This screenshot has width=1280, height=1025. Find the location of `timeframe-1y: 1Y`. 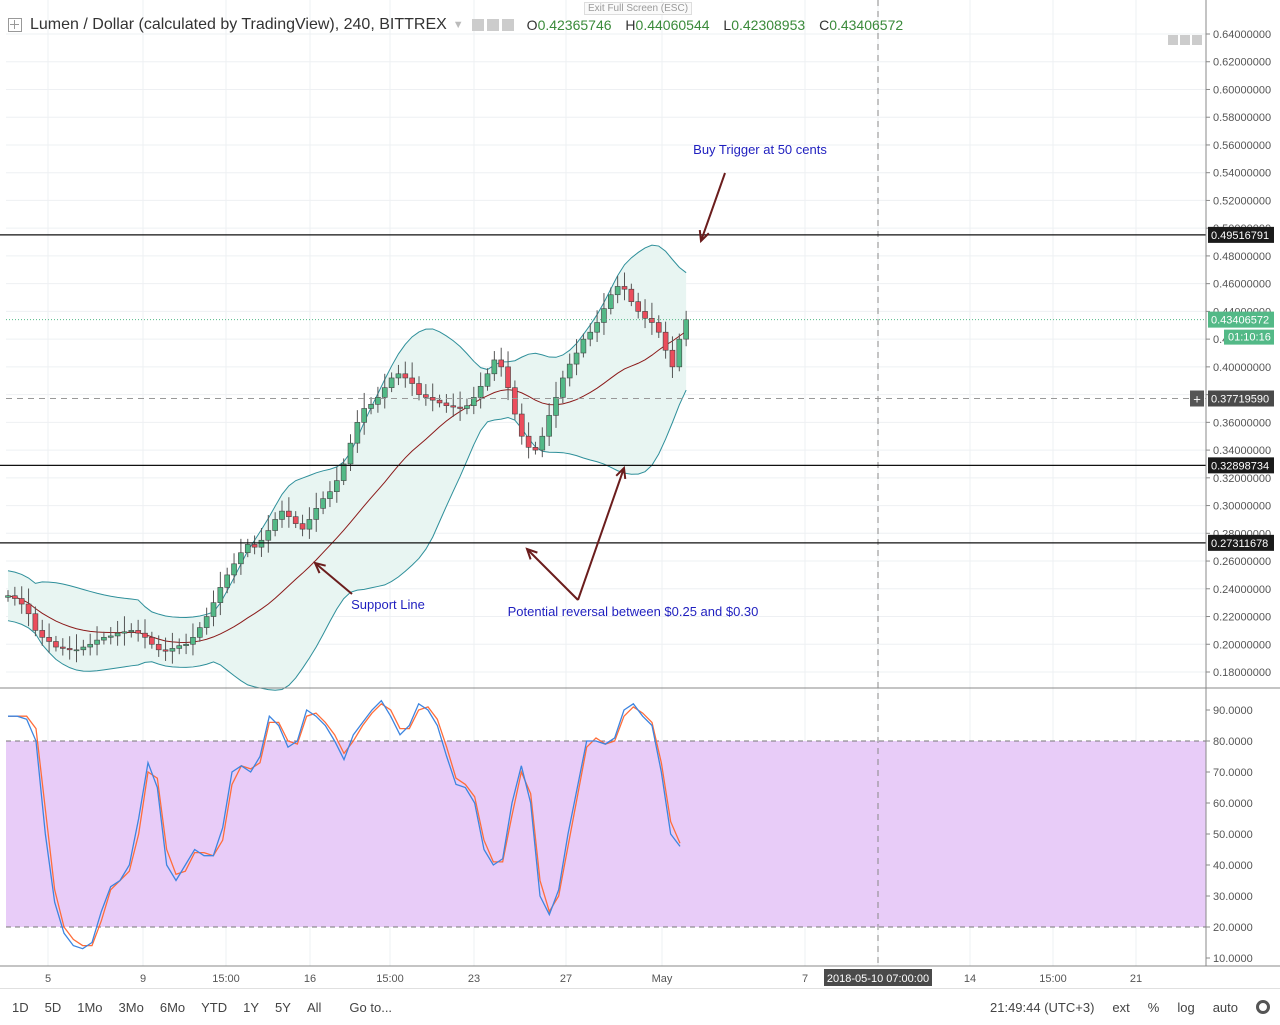

timeframe-1y: 1Y is located at coordinates (251, 1007).